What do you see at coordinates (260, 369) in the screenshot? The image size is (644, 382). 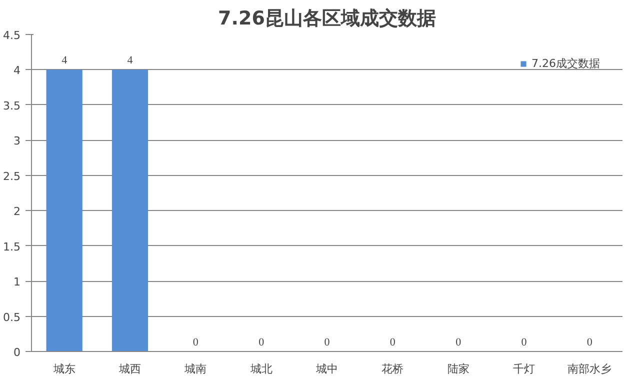 I see `x-tick-label: 城北` at bounding box center [260, 369].